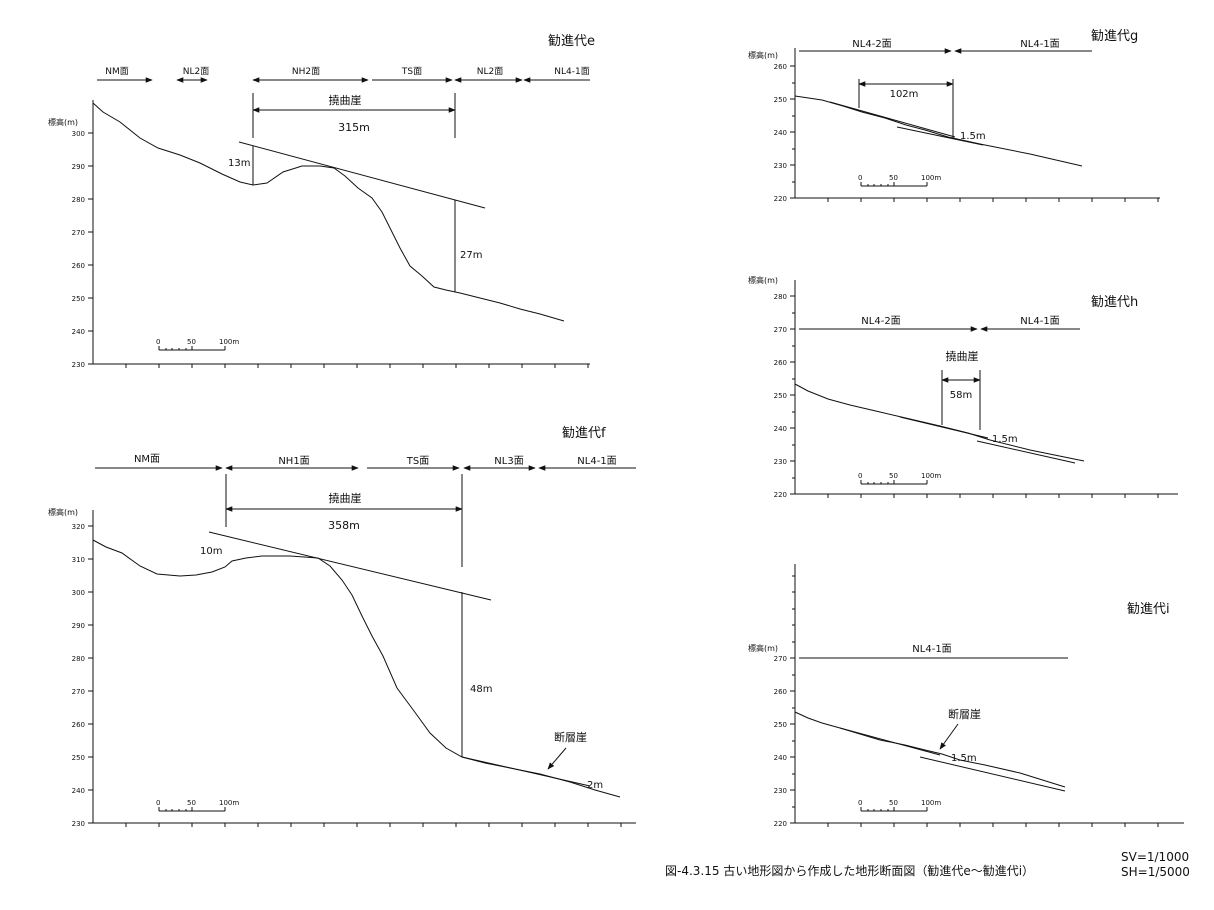  Describe the element at coordinates (595, 785) in the screenshot. I see `panel-f-offset-label: 2m` at that location.